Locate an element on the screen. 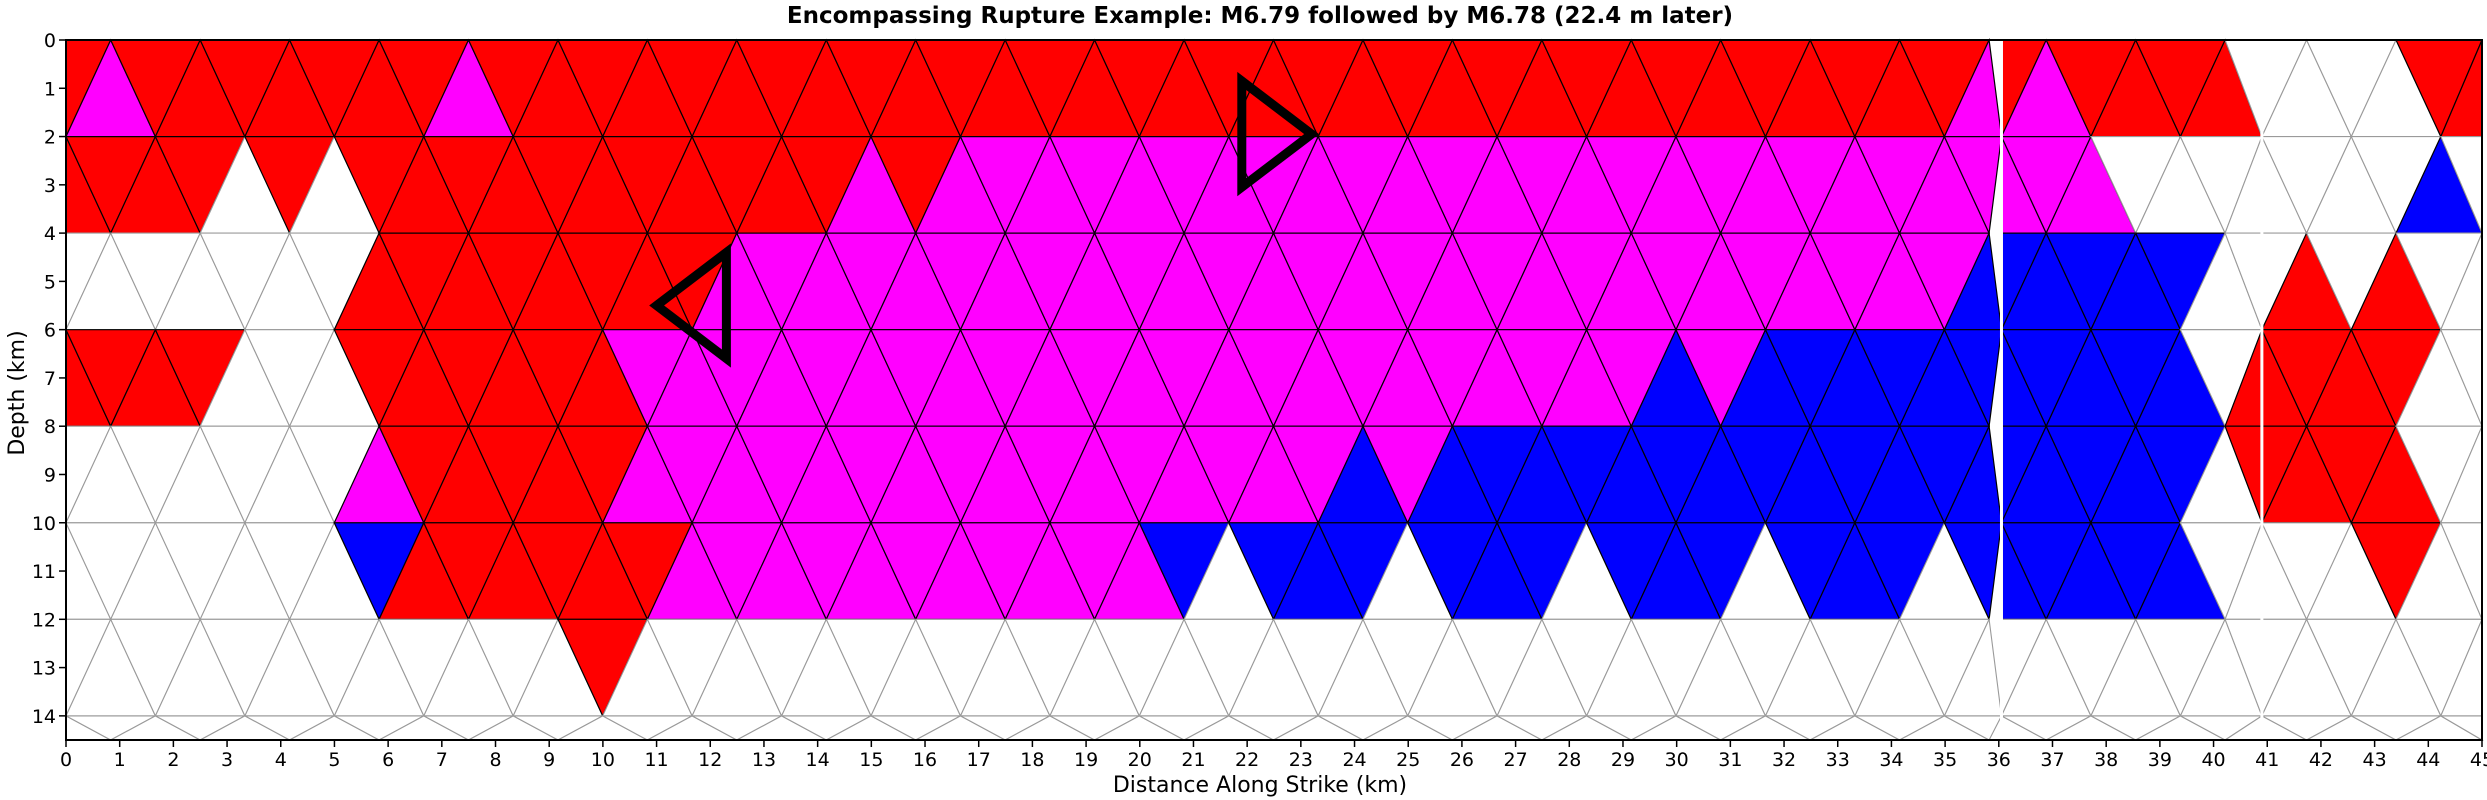  x-tick-label: 3 is located at coordinates (227, 760).